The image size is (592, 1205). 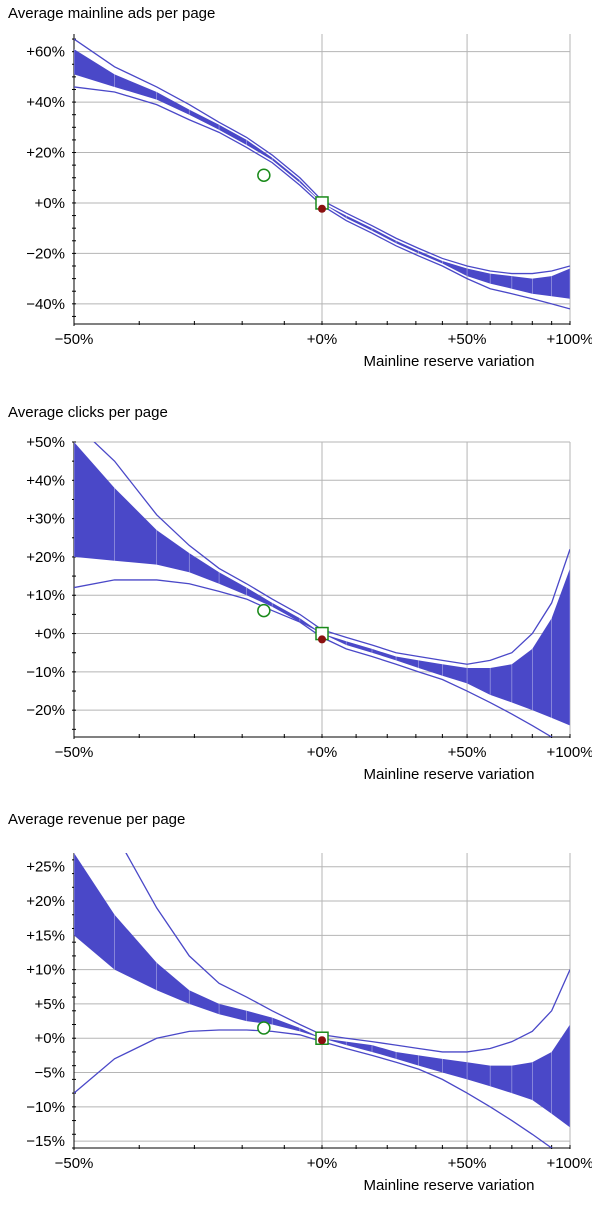 I want to click on chart-title: Average mainline ads per page, so click(x=111, y=13).